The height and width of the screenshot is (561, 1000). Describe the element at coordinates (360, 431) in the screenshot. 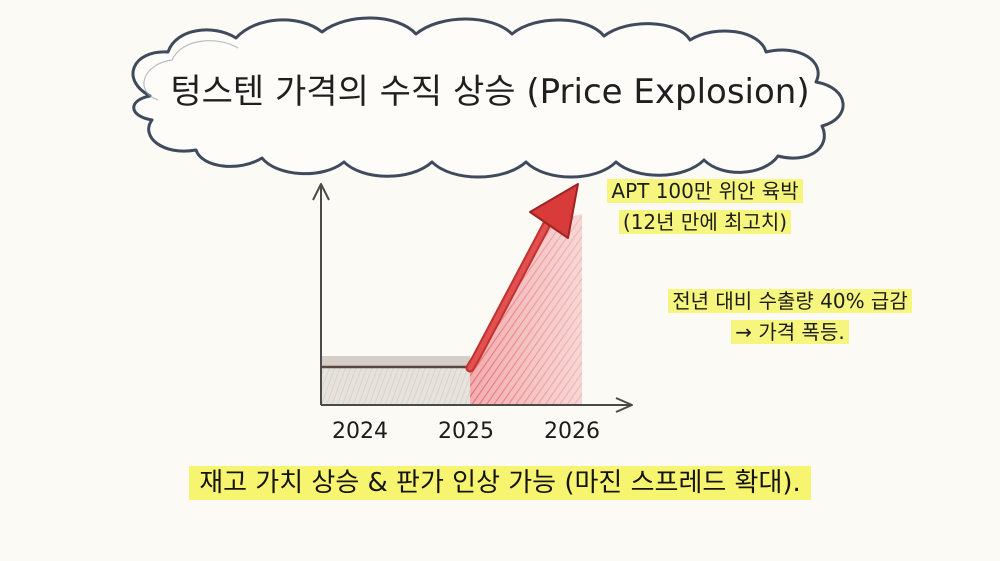

I see `x-tick-2024: 2024` at that location.